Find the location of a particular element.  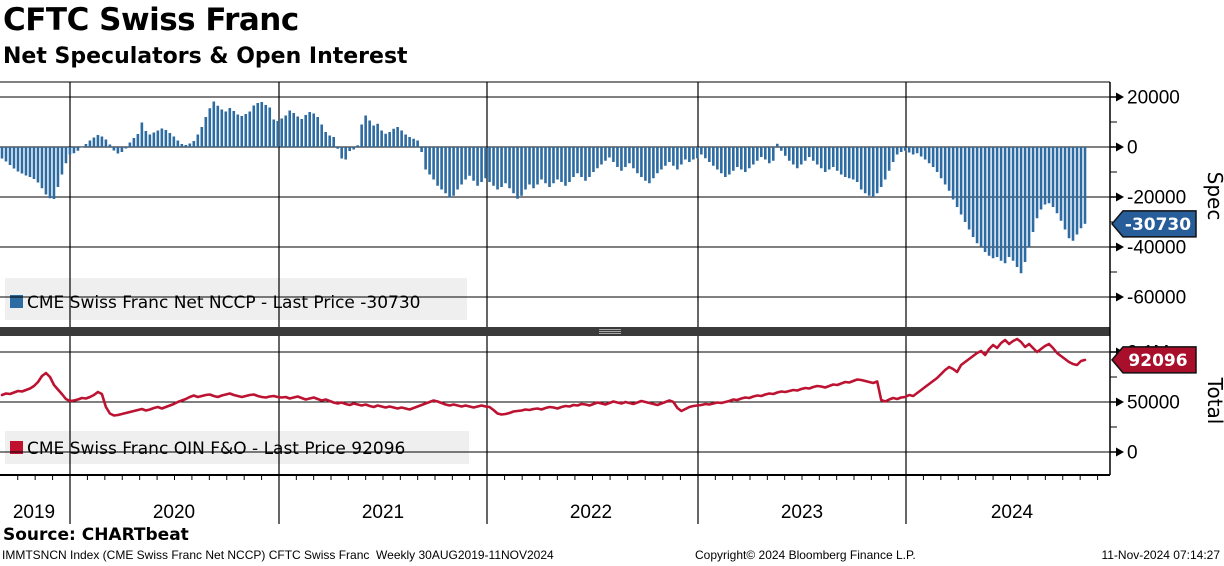

total-line is located at coordinates (543, 377).